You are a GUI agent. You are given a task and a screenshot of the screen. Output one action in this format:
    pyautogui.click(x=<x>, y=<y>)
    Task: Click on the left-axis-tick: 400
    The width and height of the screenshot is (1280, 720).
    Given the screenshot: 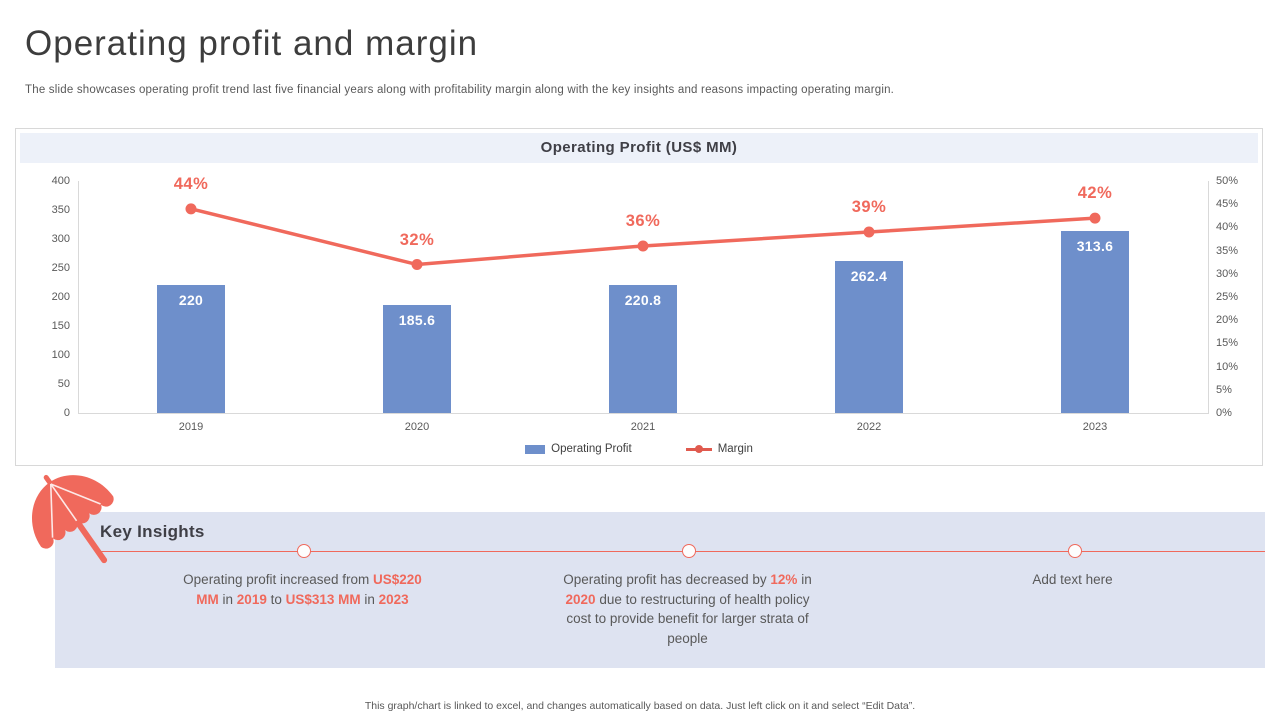 What is the action you would take?
    pyautogui.click(x=60, y=181)
    